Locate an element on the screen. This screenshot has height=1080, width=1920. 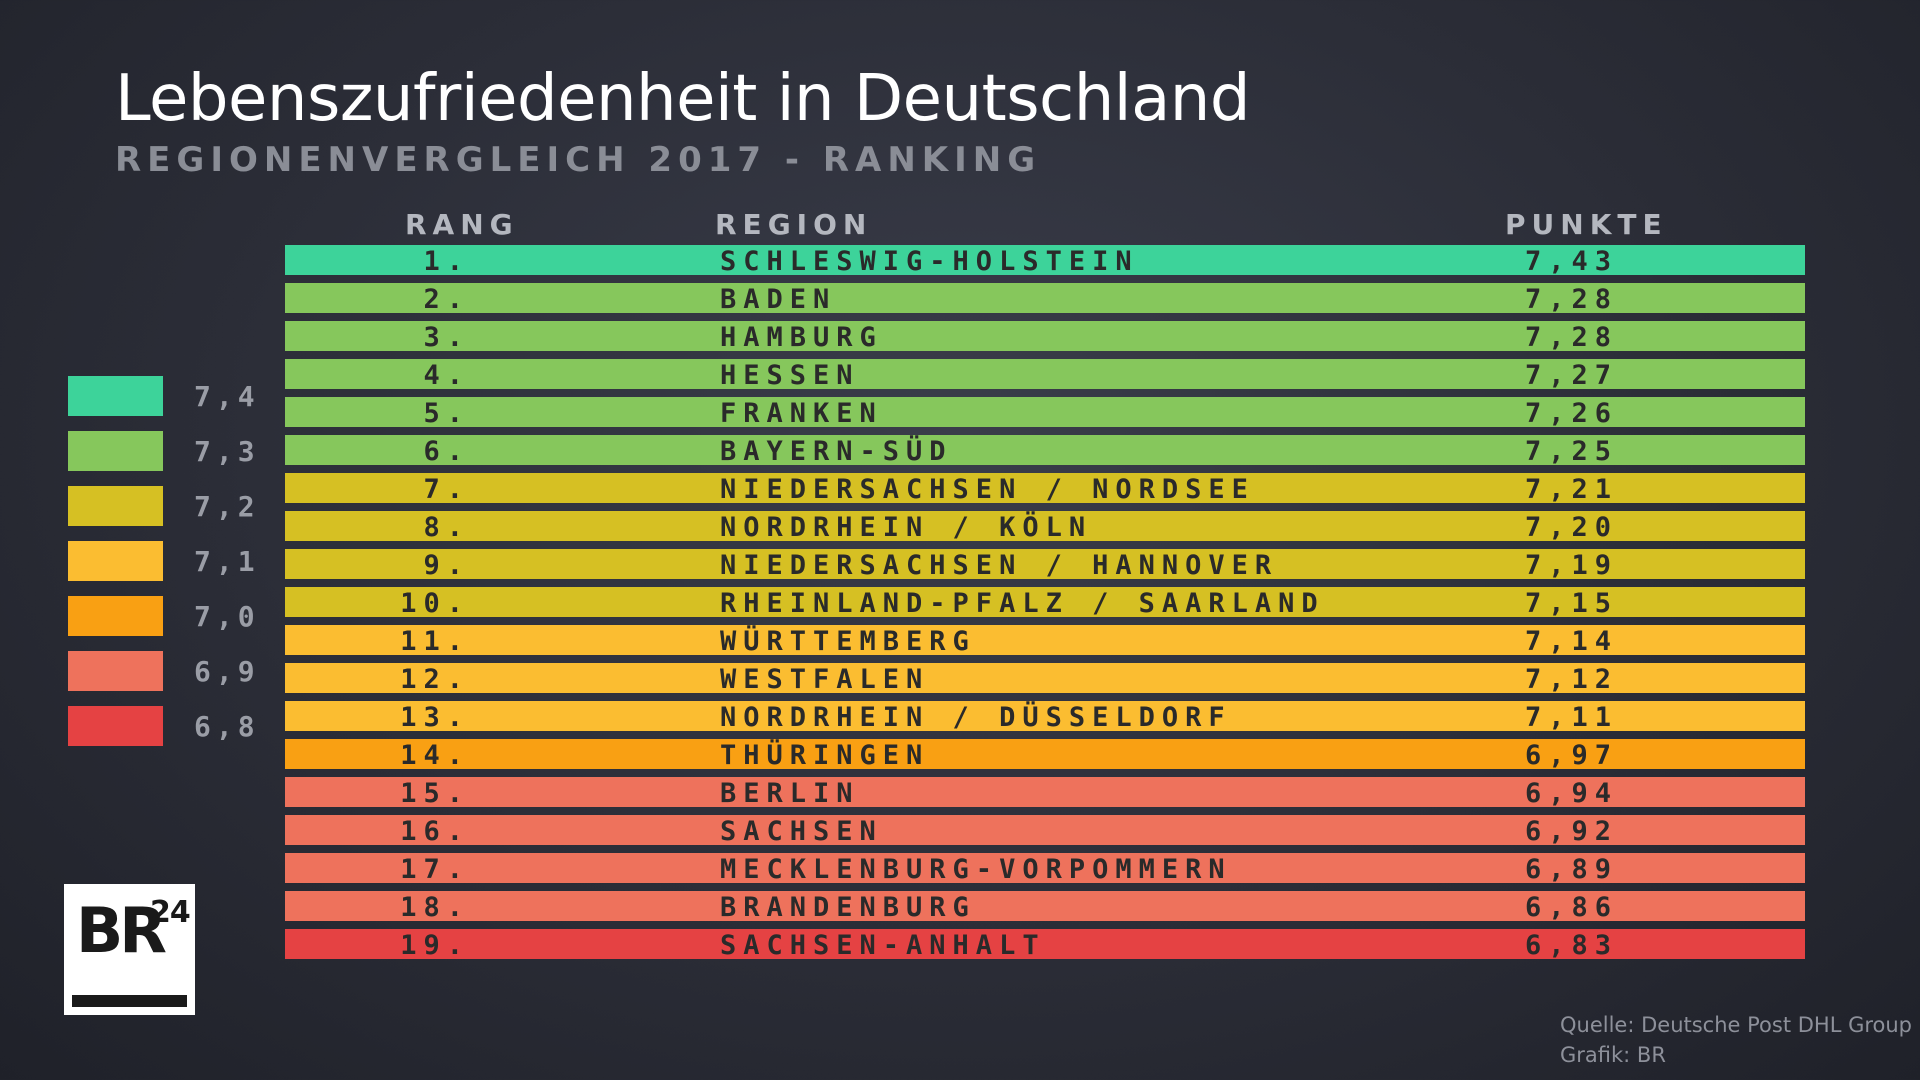
row-region: BAYERN-SÜD is located at coordinates (836, 451).